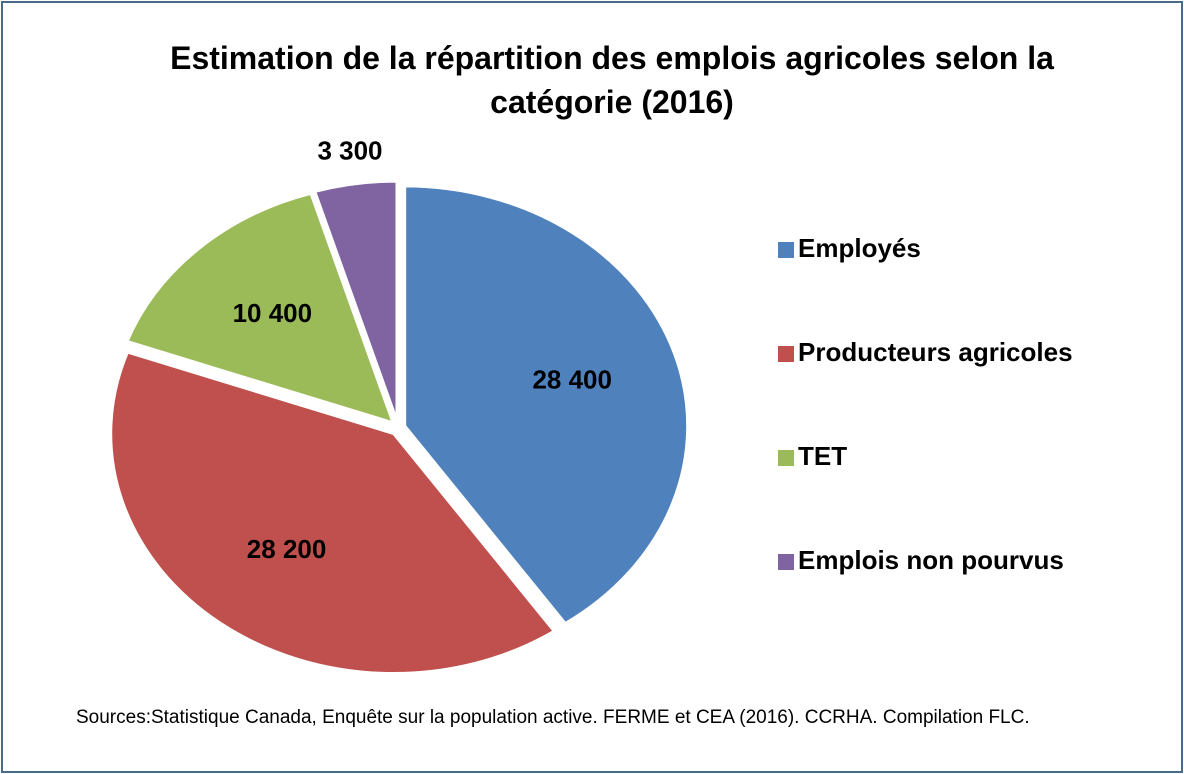  Describe the element at coordinates (931, 560) in the screenshot. I see `legend-label: Emplois non pourvus` at that location.